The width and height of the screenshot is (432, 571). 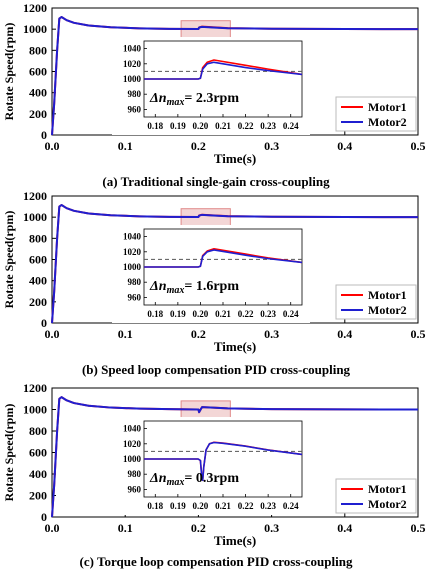 What do you see at coordinates (194, 287) in the screenshot?
I see `delta-n-max-annotation: Δnmax= 1.6rpm` at bounding box center [194, 287].